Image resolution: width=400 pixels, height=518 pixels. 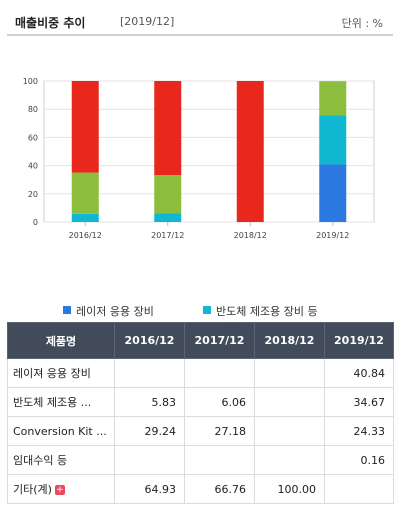 I want to click on expand-plus-icon: +, so click(x=59, y=490).